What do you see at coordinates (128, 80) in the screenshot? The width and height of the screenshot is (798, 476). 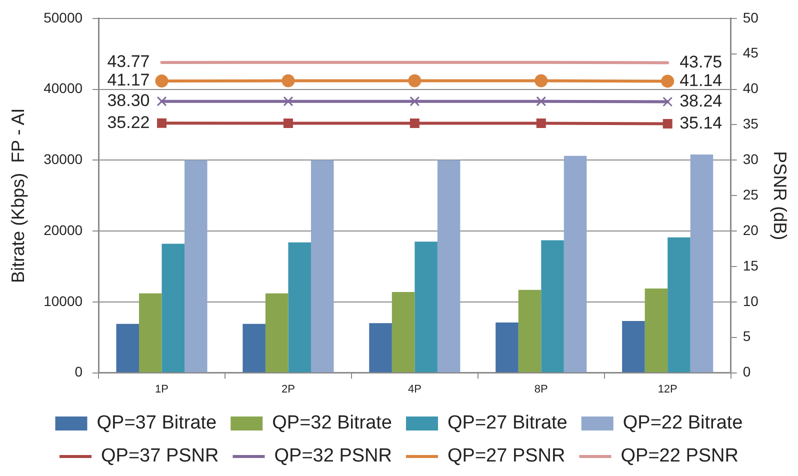 I see `data-label: 41.17` at bounding box center [128, 80].